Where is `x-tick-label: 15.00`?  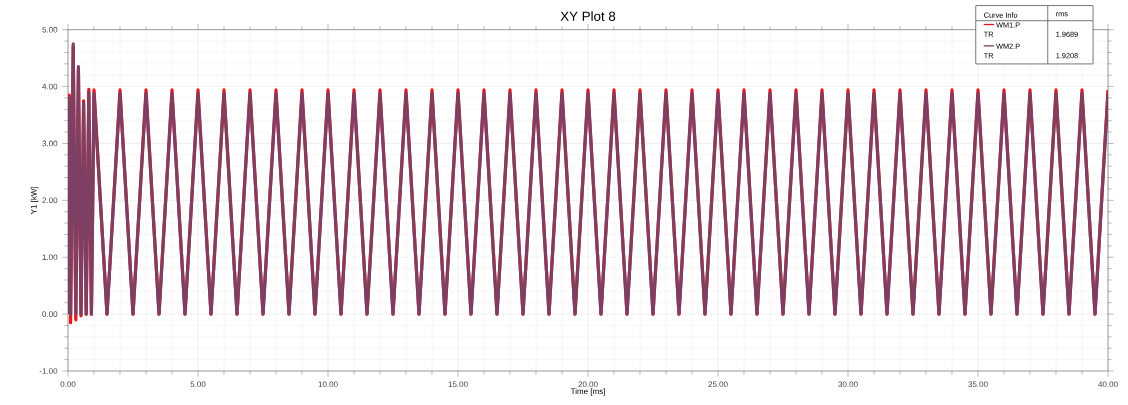 x-tick-label: 15.00 is located at coordinates (458, 384).